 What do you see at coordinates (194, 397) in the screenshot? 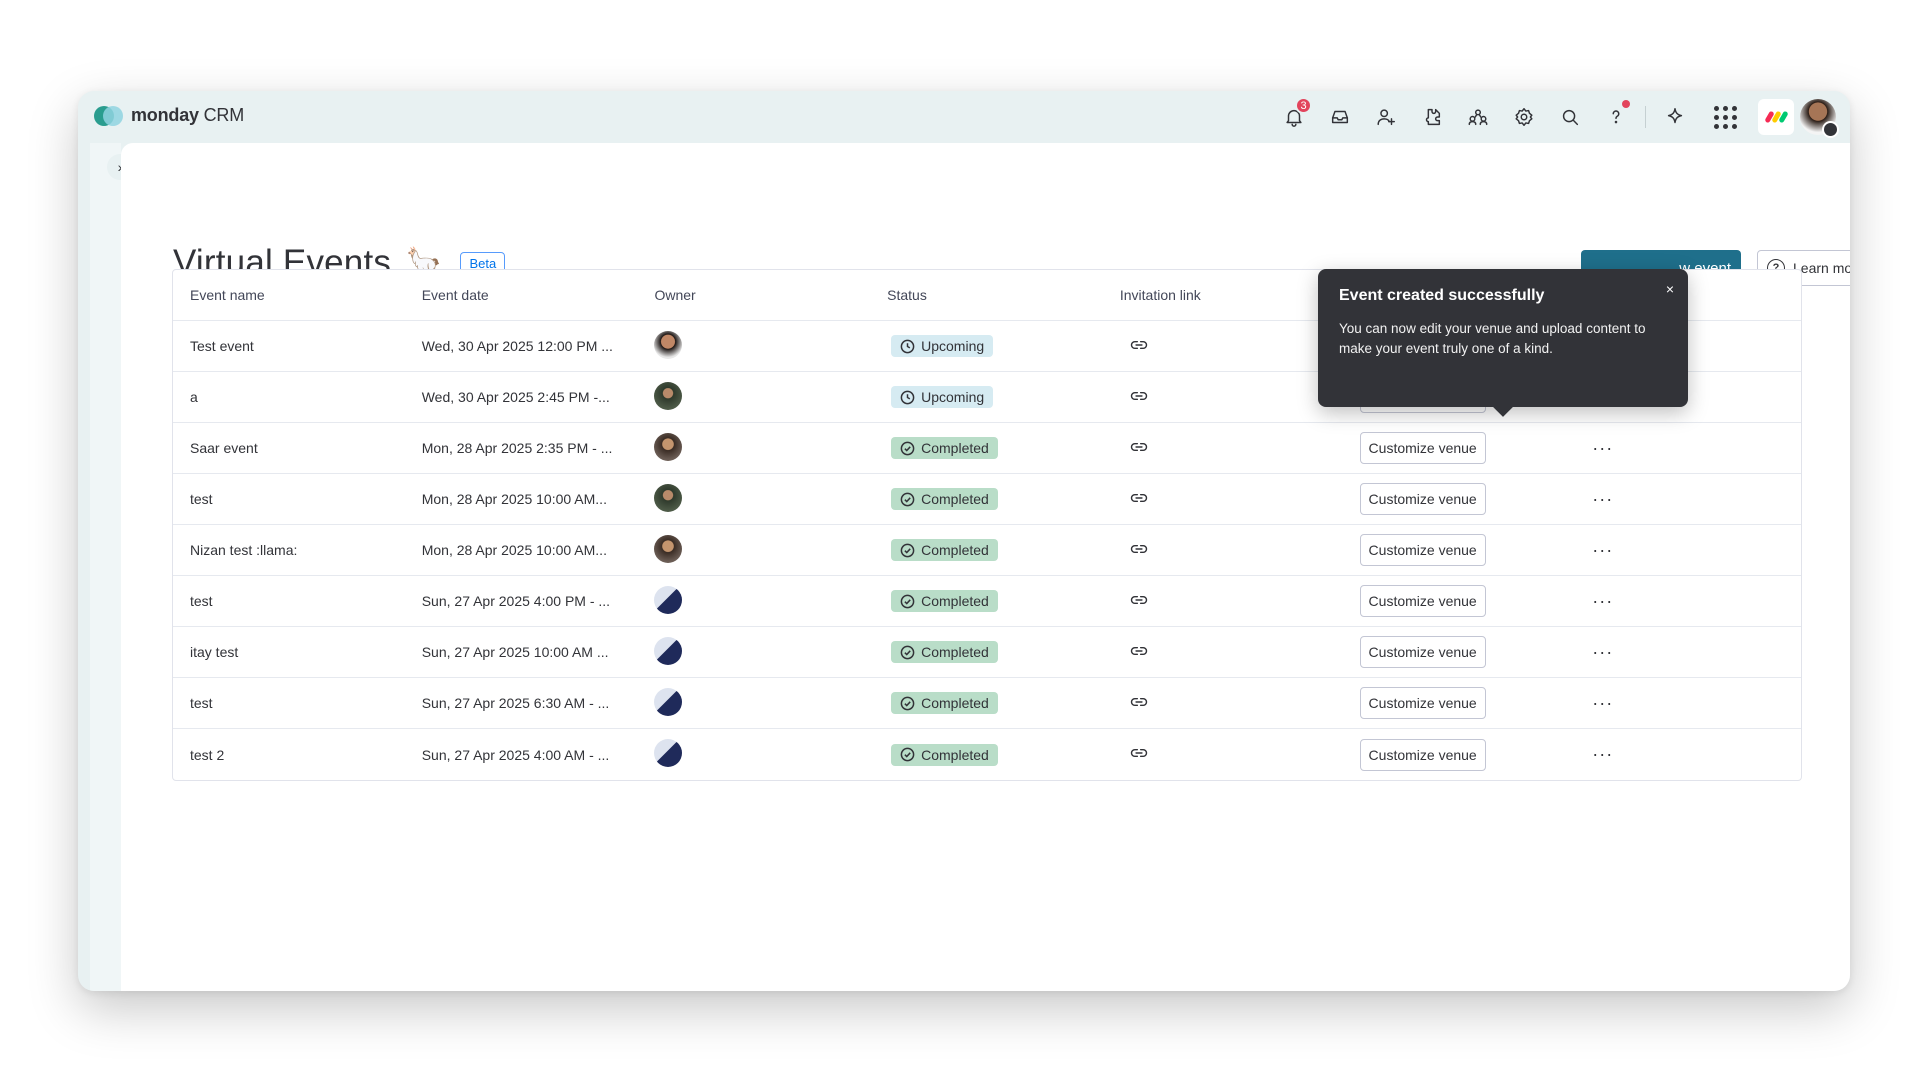
I see `event-name: a` at bounding box center [194, 397].